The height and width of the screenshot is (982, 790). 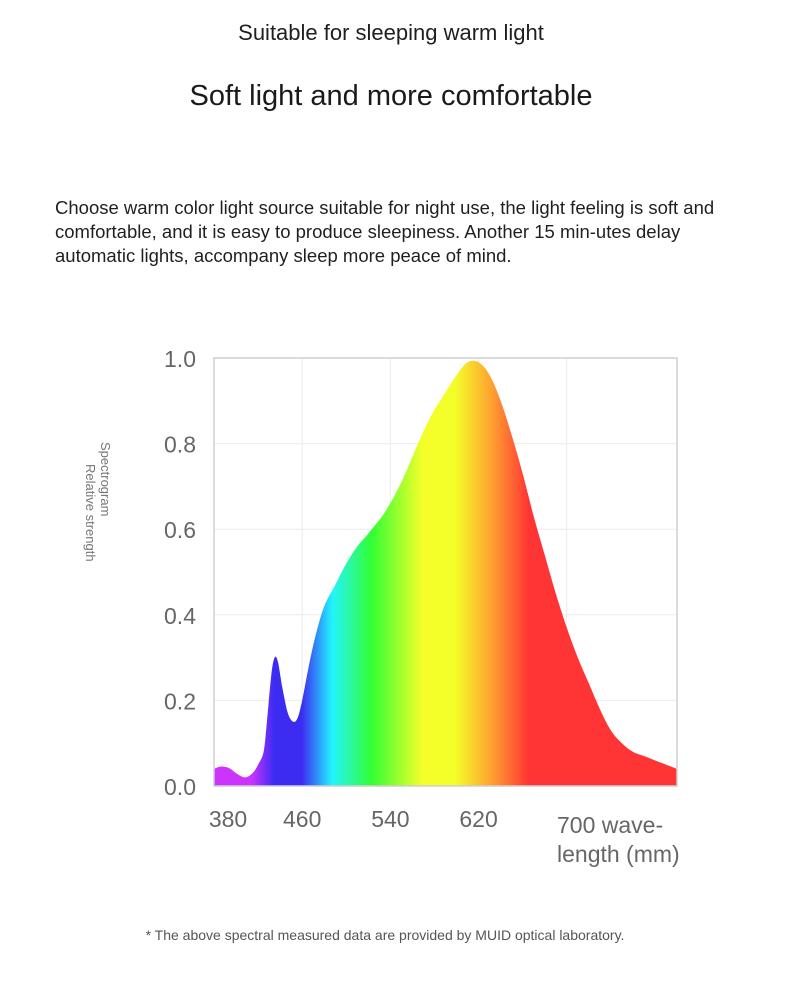 What do you see at coordinates (302, 819) in the screenshot?
I see `x-tick-label: 460` at bounding box center [302, 819].